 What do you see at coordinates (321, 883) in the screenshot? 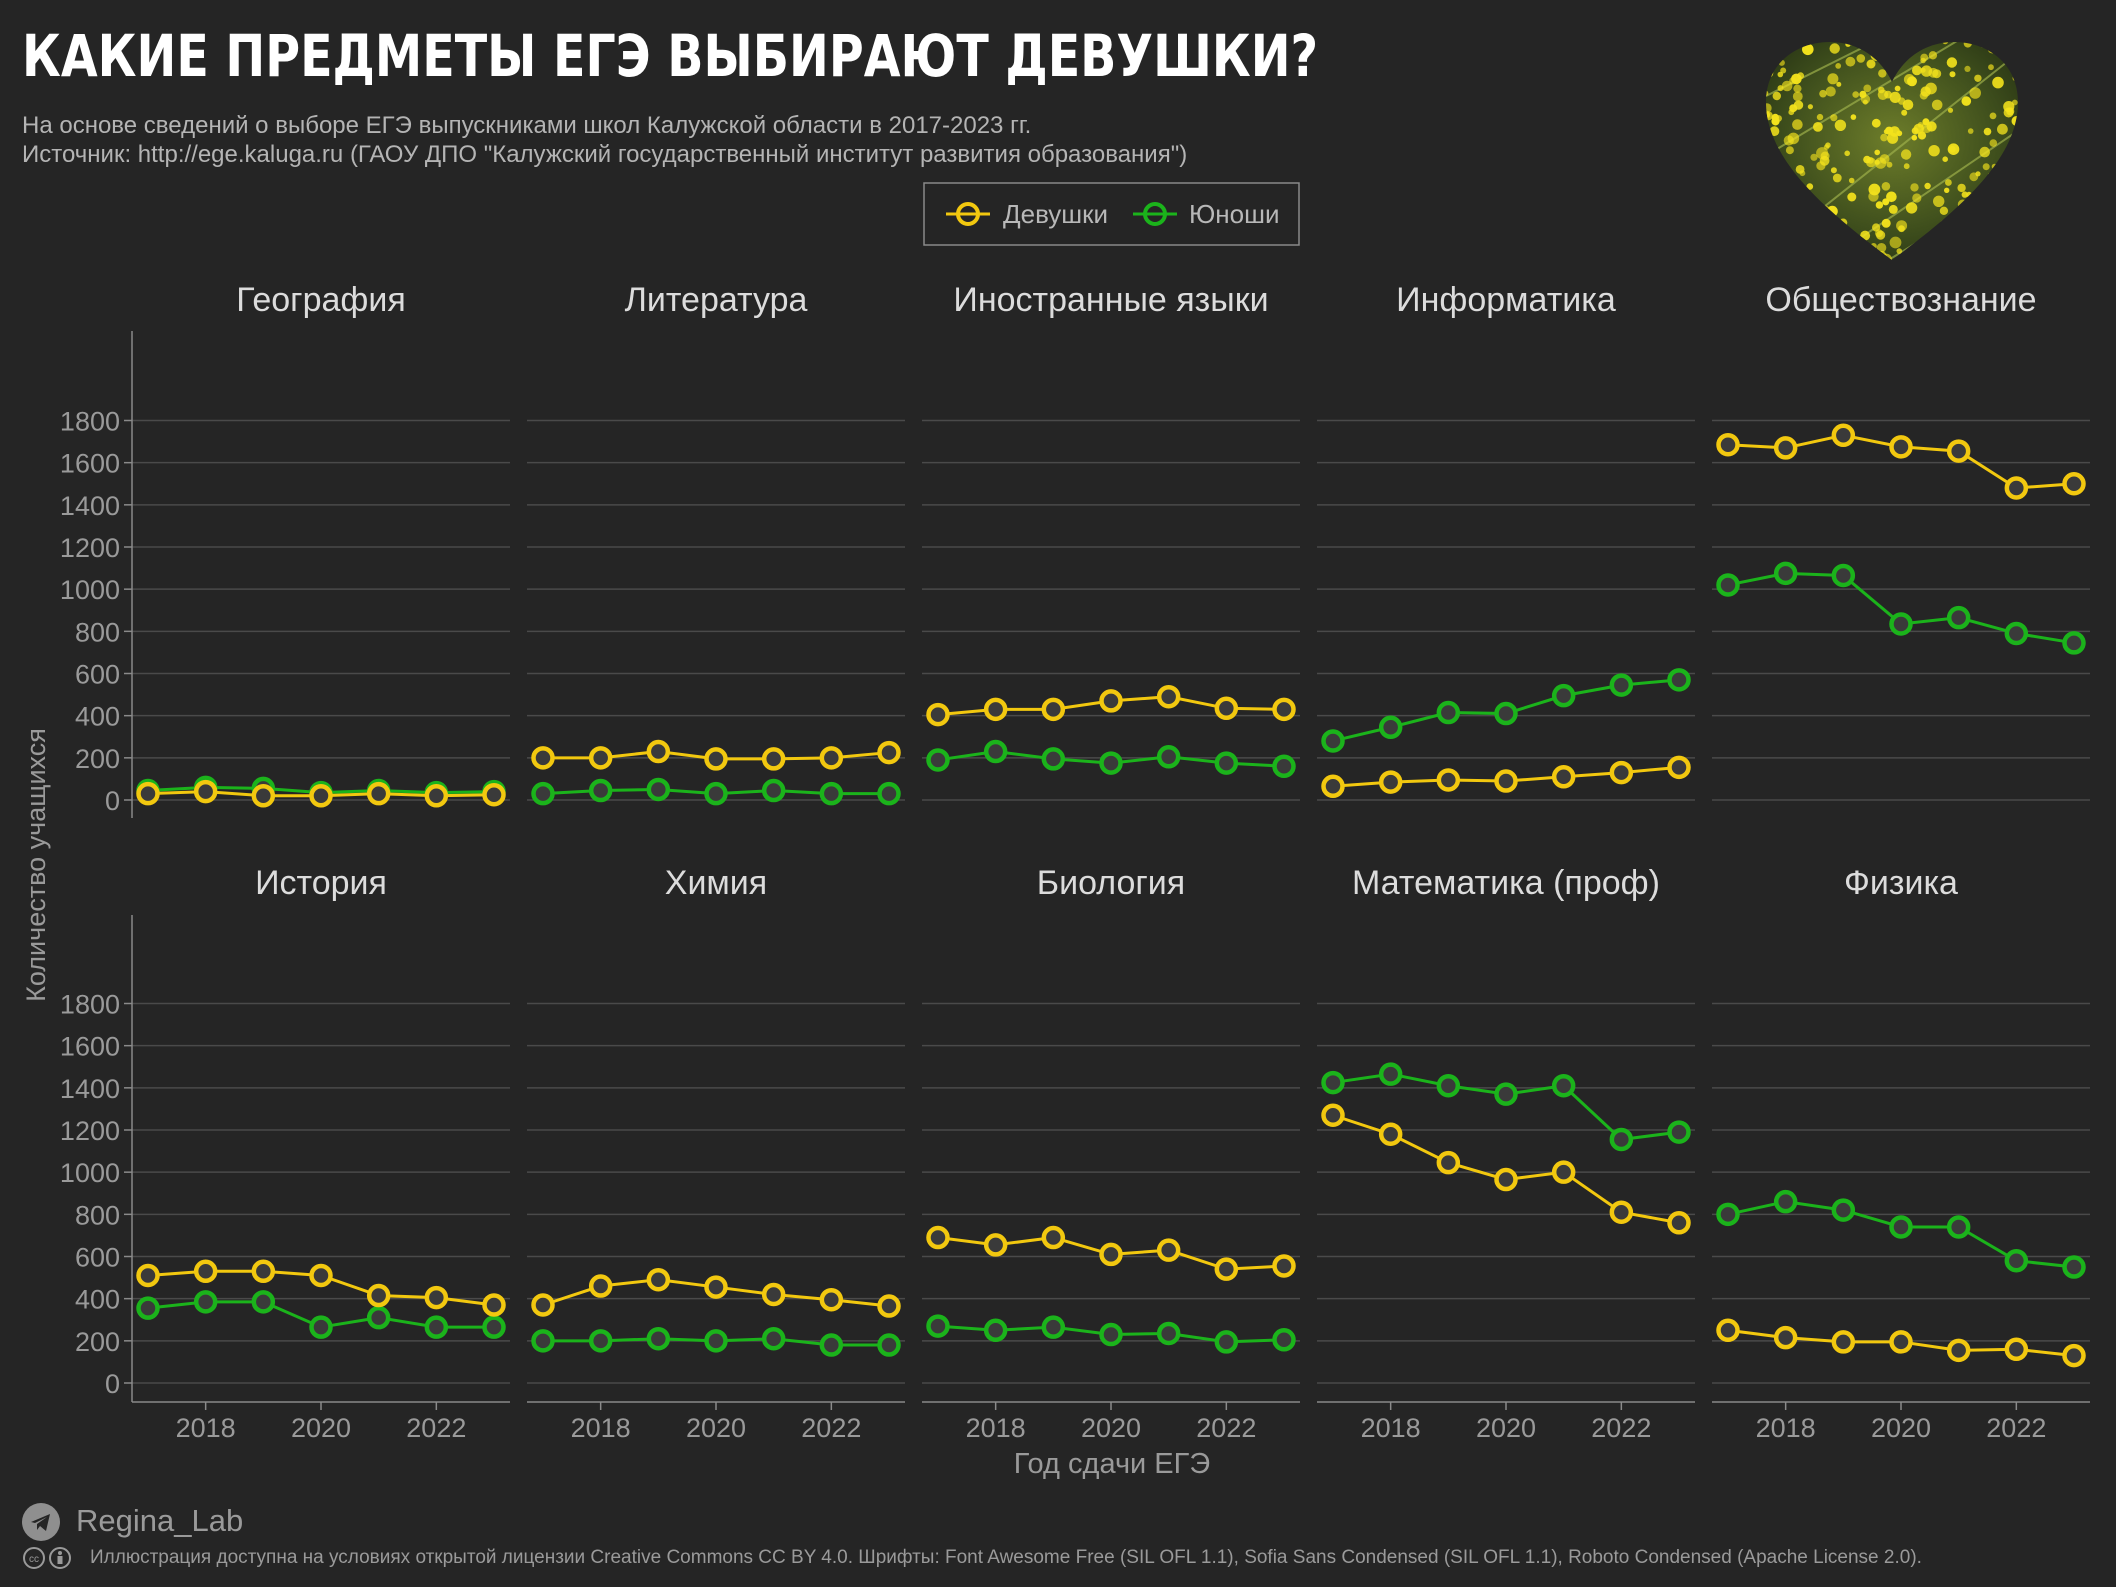
I see `panel-title: История` at bounding box center [321, 883].